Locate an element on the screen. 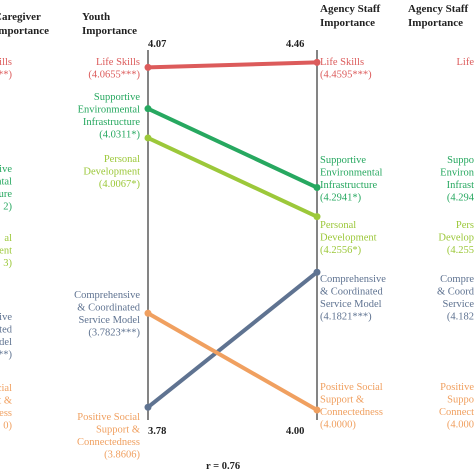 The width and height of the screenshot is (474, 474). agency-label-positive-social-support-and-connectedness-line2: Support & is located at coordinates (342, 400).